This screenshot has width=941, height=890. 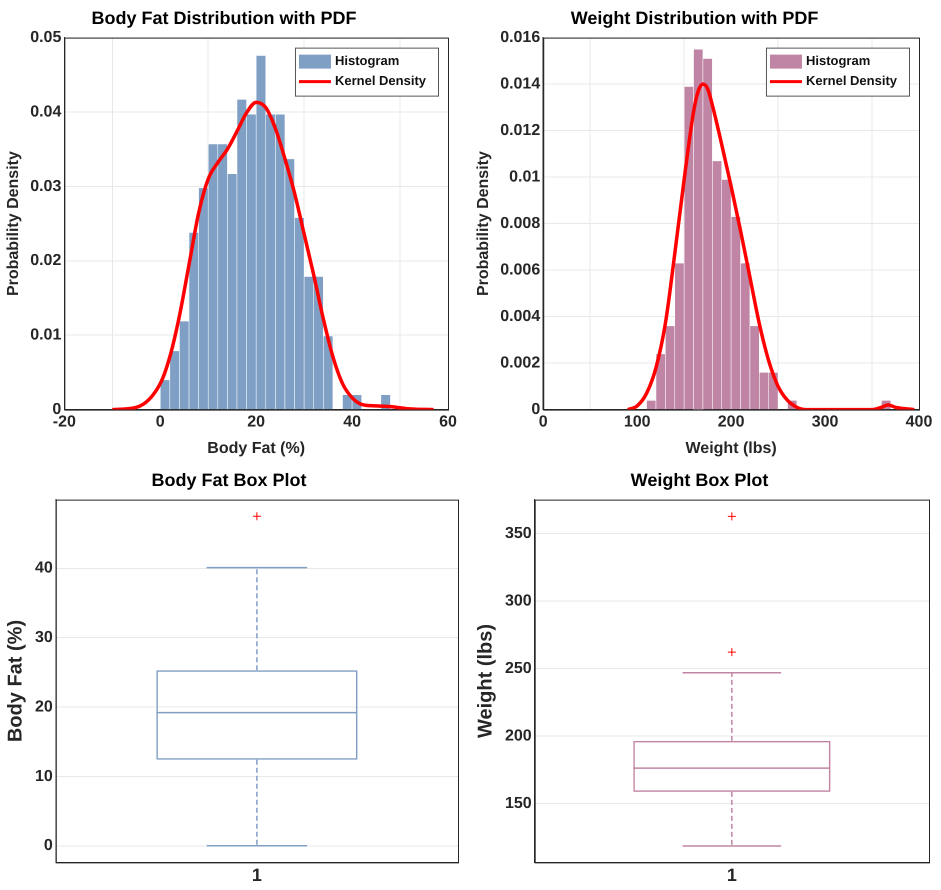 I want to click on y-tick-label: 0.03, so click(x=46, y=186).